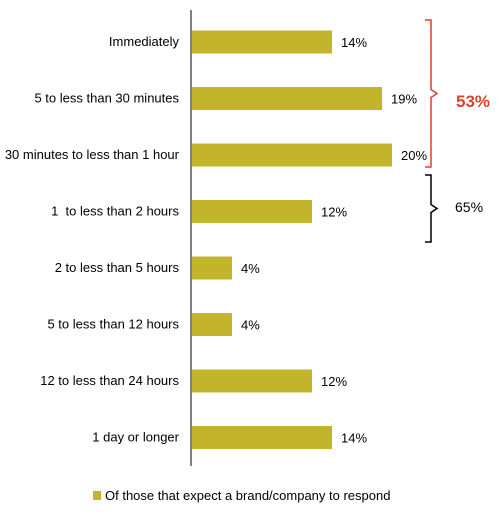  I want to click on category-label: 1 day or longer, so click(135, 437).